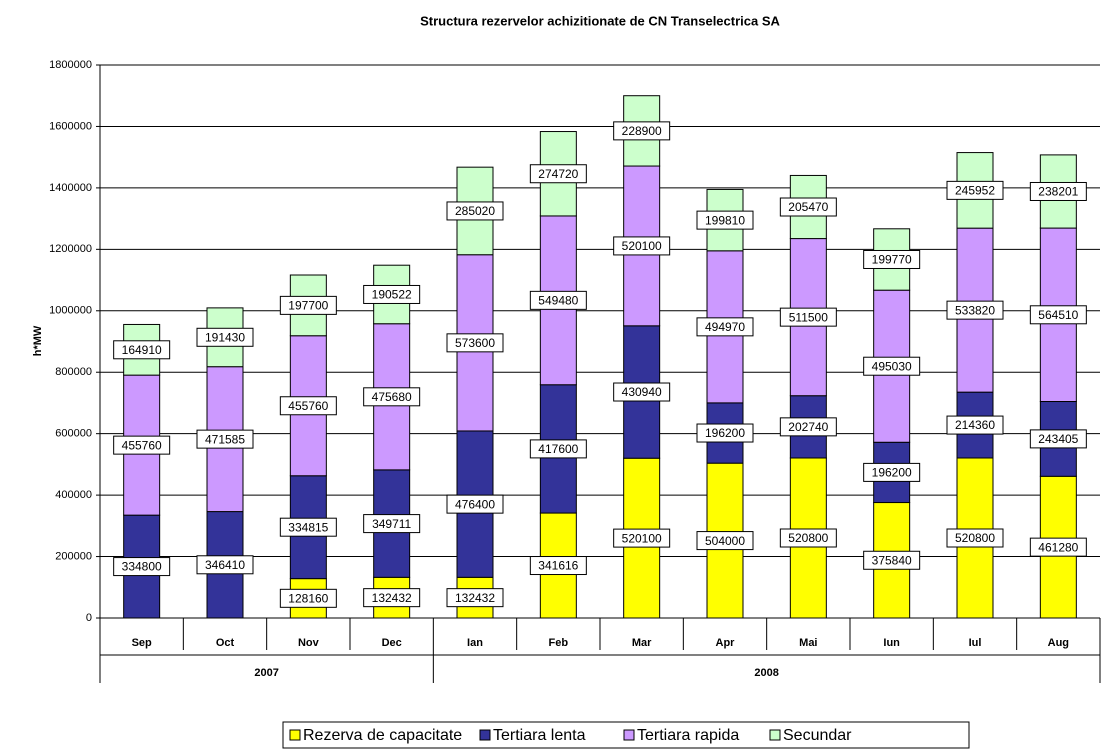  Describe the element at coordinates (308, 406) in the screenshot. I see `data-label: 455760` at that location.